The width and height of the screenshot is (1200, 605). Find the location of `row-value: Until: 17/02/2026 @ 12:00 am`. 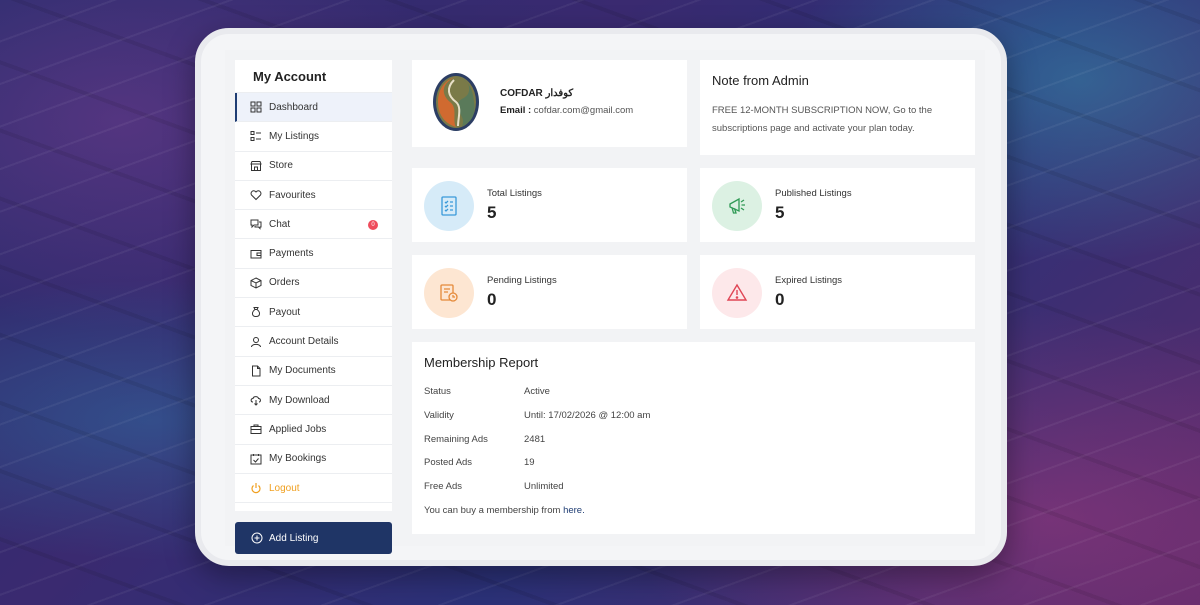

row-value: Until: 17/02/2026 @ 12:00 am is located at coordinates (587, 415).